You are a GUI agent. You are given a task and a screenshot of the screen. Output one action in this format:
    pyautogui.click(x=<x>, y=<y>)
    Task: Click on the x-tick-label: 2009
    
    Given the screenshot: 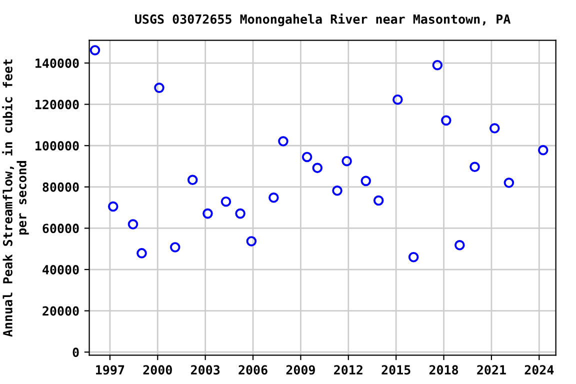 What is the action you would take?
    pyautogui.click(x=300, y=370)
    